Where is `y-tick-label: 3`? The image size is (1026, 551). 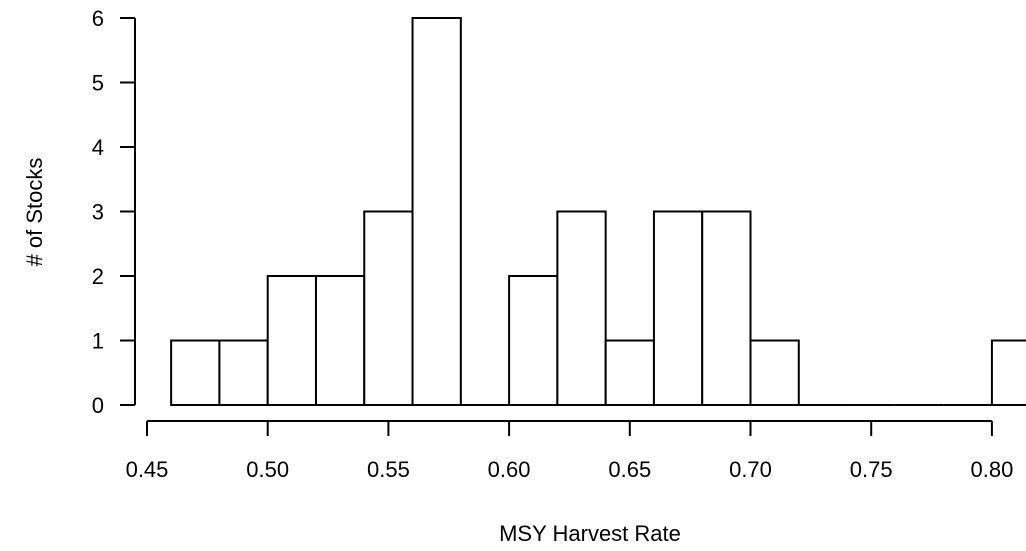
y-tick-label: 3 is located at coordinates (98, 212).